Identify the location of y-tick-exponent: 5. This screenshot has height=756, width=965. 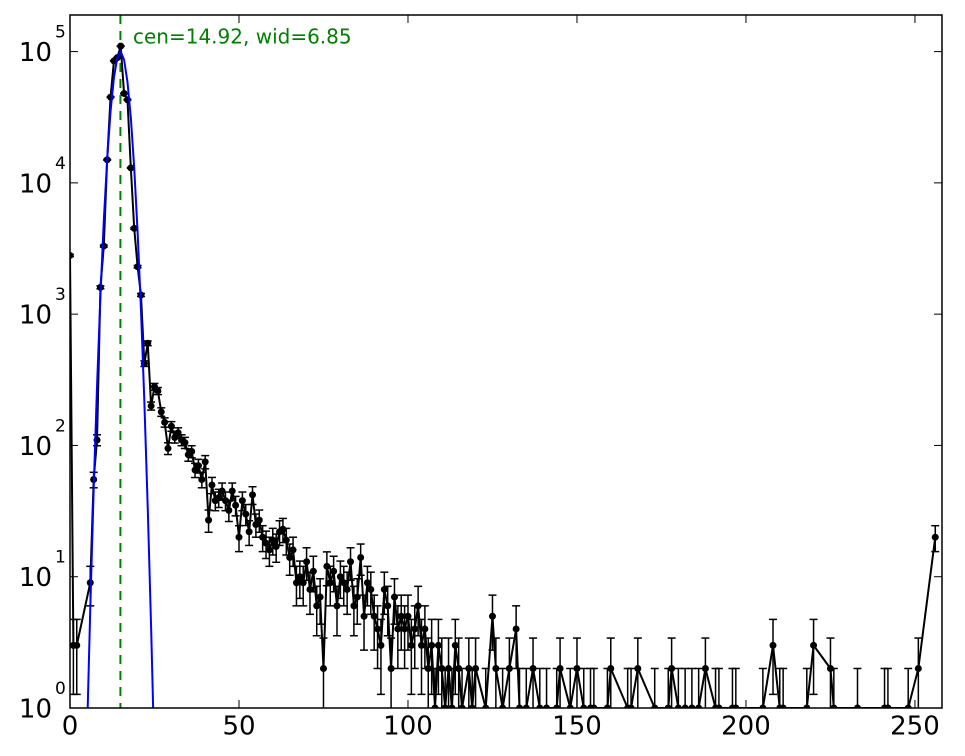
(60, 33).